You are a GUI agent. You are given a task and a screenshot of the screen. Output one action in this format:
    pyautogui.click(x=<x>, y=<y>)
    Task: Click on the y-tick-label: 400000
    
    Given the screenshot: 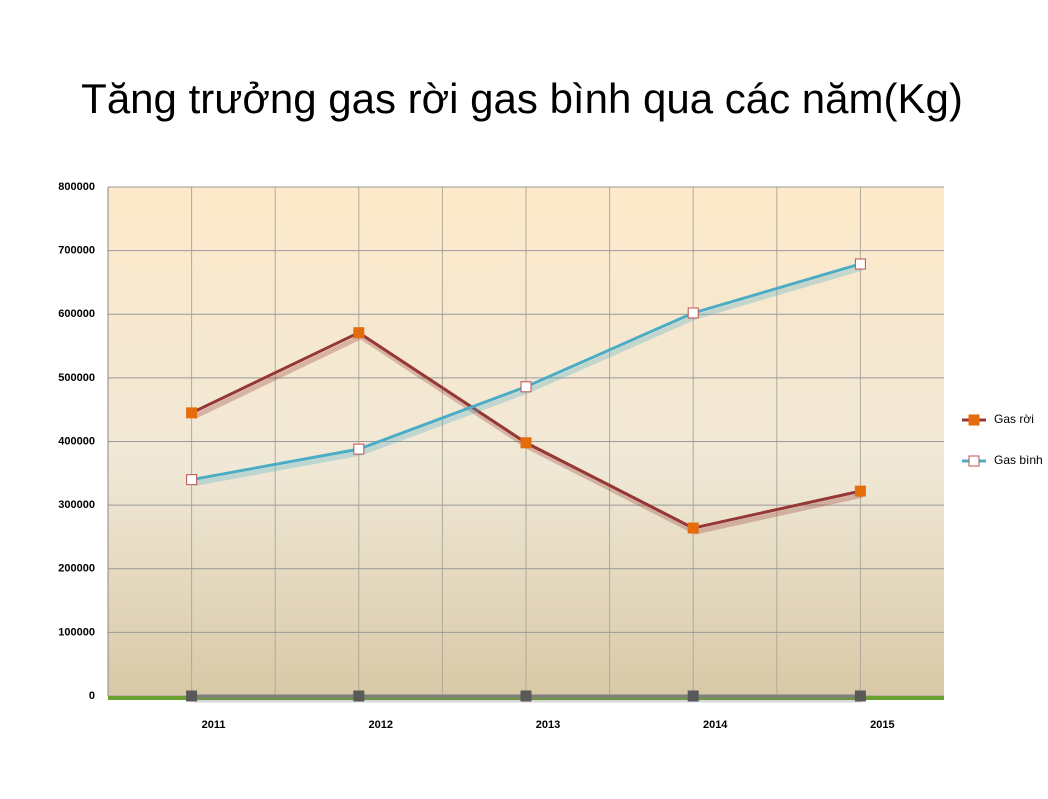 What is the action you would take?
    pyautogui.click(x=76, y=441)
    